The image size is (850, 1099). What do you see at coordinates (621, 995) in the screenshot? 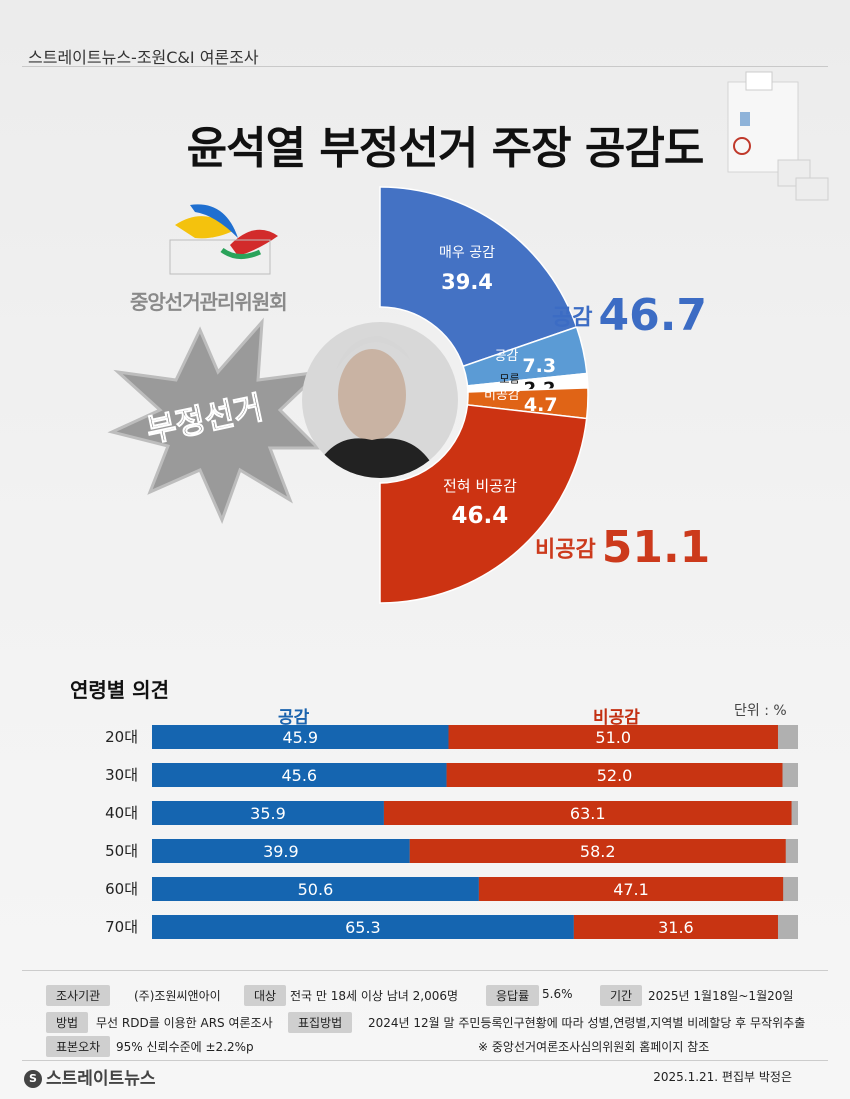
I see `period-tag: 기간` at bounding box center [621, 995].